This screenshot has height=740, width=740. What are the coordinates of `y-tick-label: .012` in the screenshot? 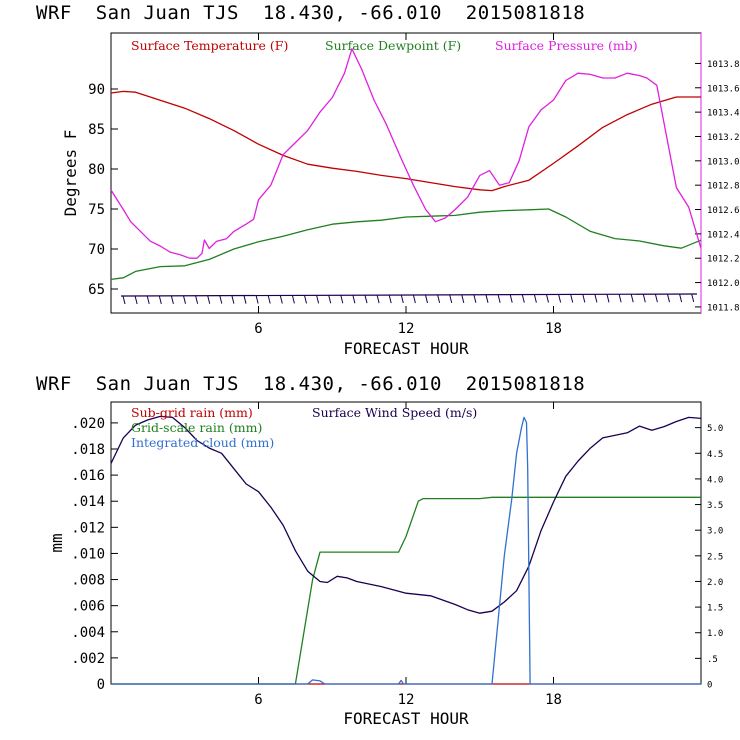 It's located at (88, 528).